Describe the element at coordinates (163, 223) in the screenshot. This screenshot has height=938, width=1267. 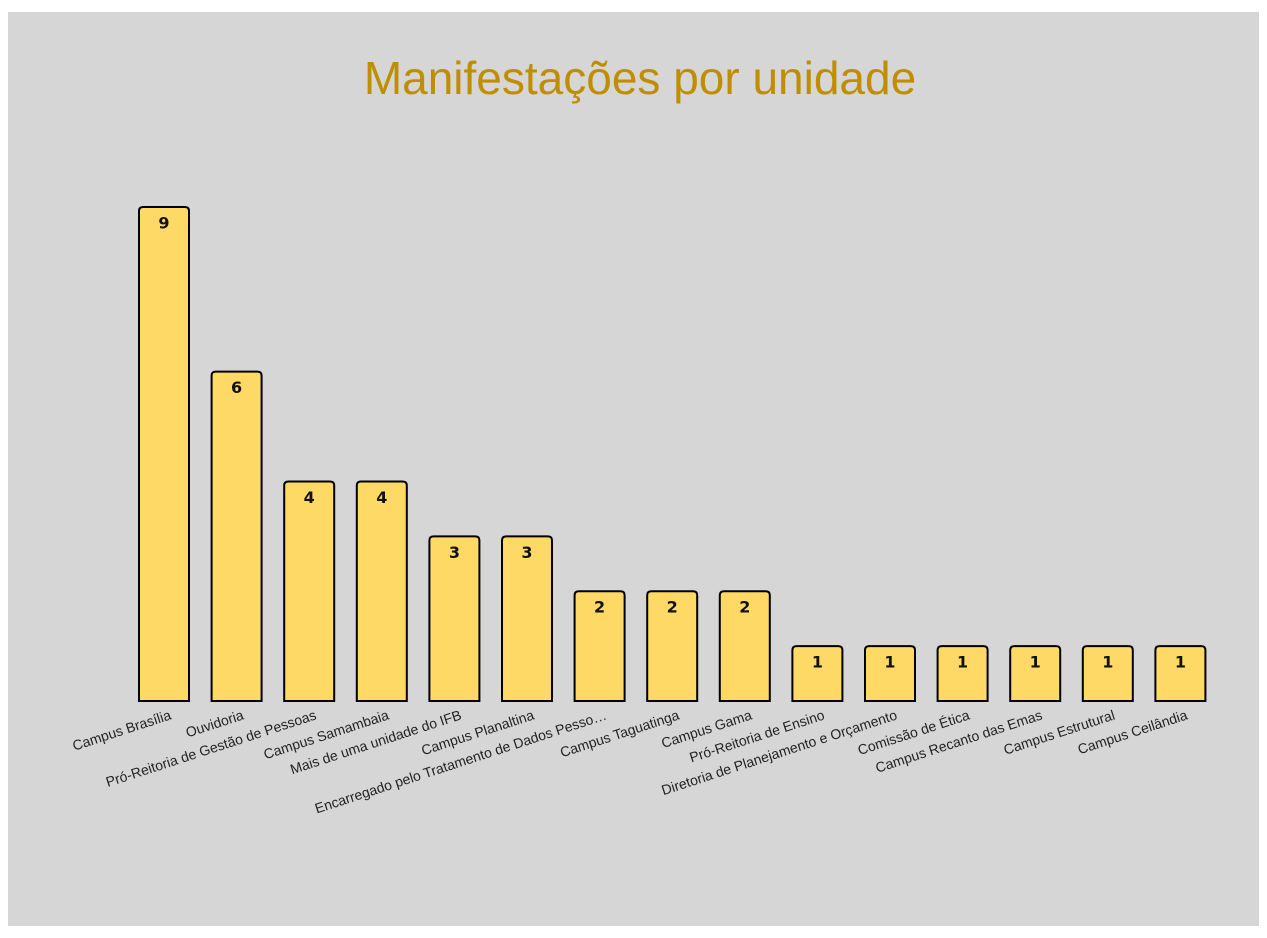
I see `value-label: 9` at that location.